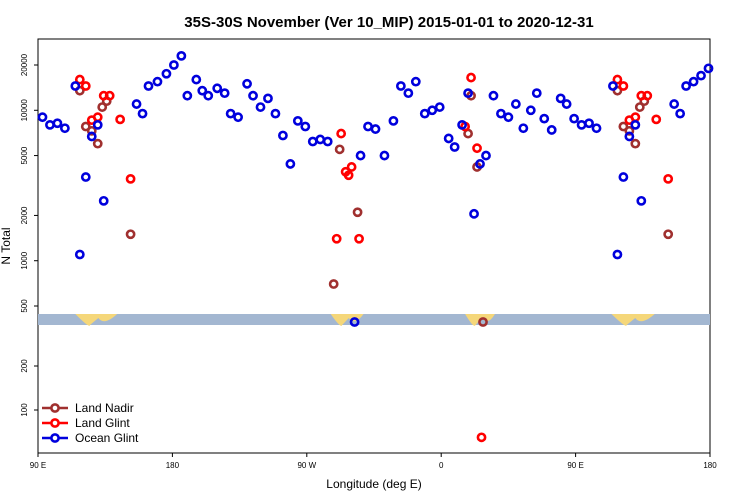  Describe the element at coordinates (102, 423) in the screenshot. I see `legend-label: Land Glint` at that location.